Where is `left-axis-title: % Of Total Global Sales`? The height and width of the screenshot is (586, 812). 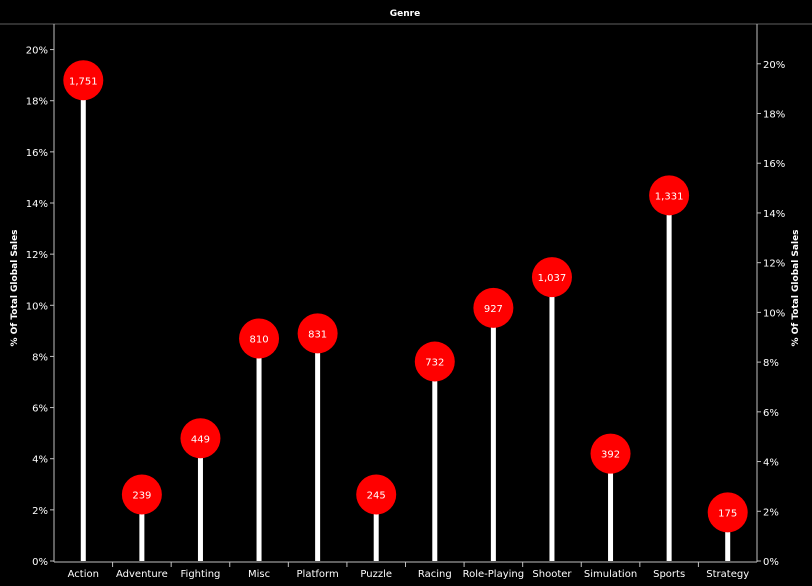
left-axis-title: % Of Total Global Sales is located at coordinates (15, 287).